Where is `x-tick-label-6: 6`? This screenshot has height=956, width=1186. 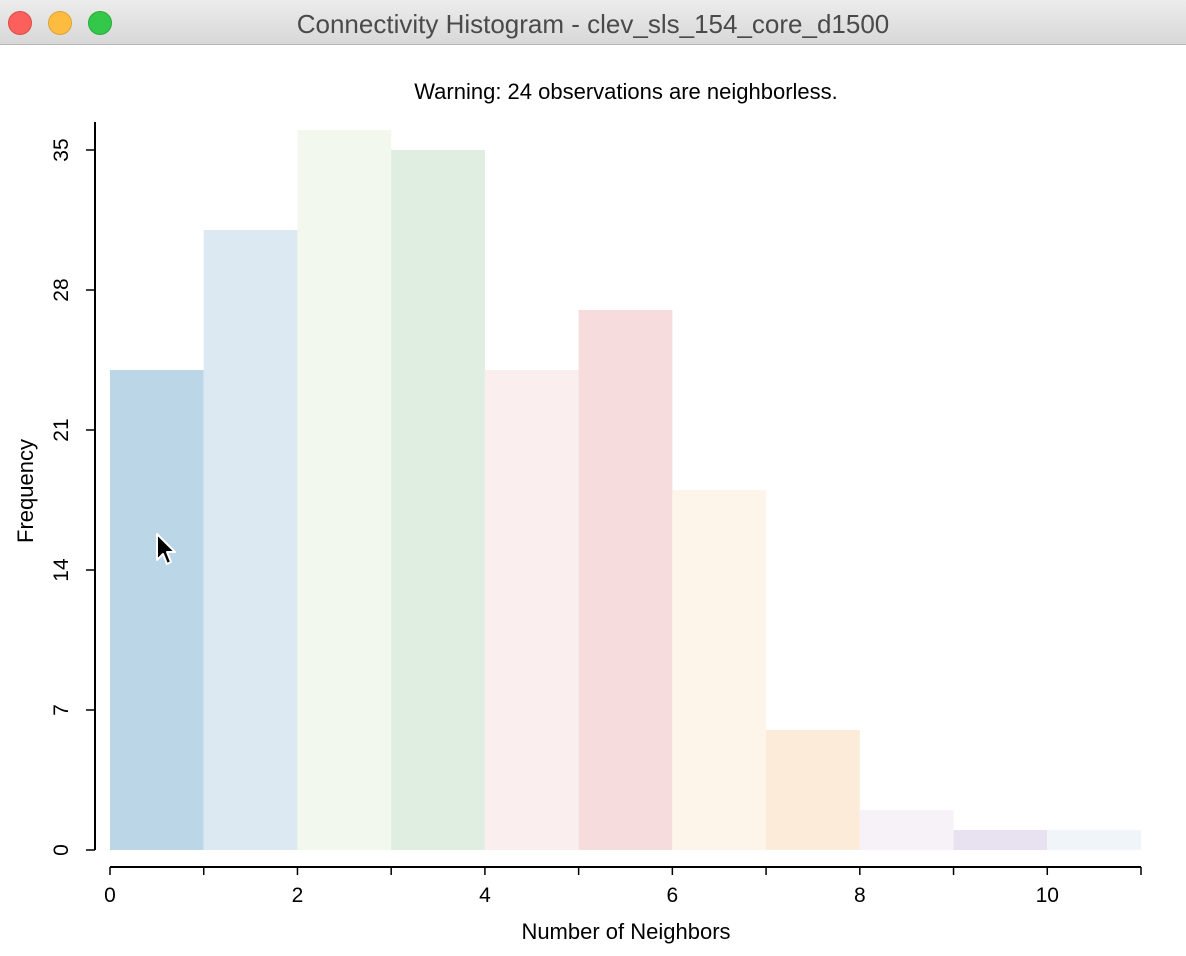
x-tick-label-6: 6 is located at coordinates (673, 895).